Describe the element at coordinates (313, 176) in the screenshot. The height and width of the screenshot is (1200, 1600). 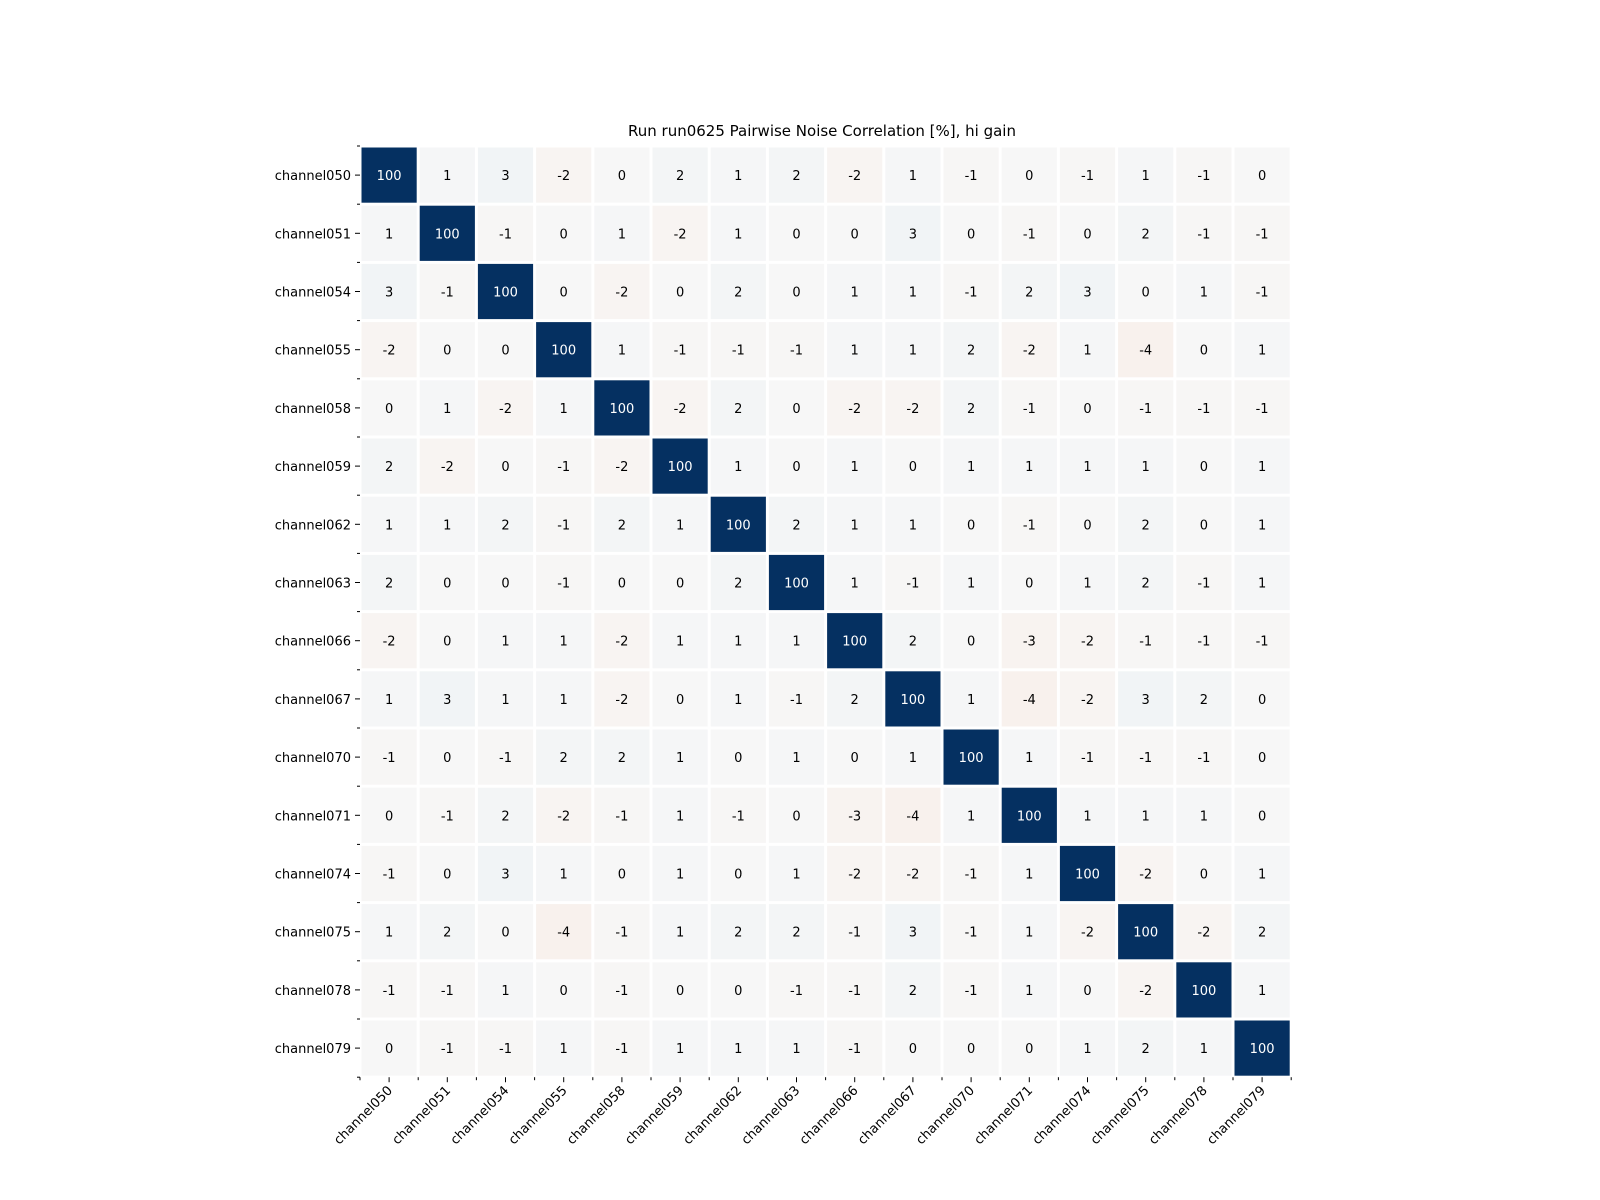
I see `y-tick-label: channel050` at that location.